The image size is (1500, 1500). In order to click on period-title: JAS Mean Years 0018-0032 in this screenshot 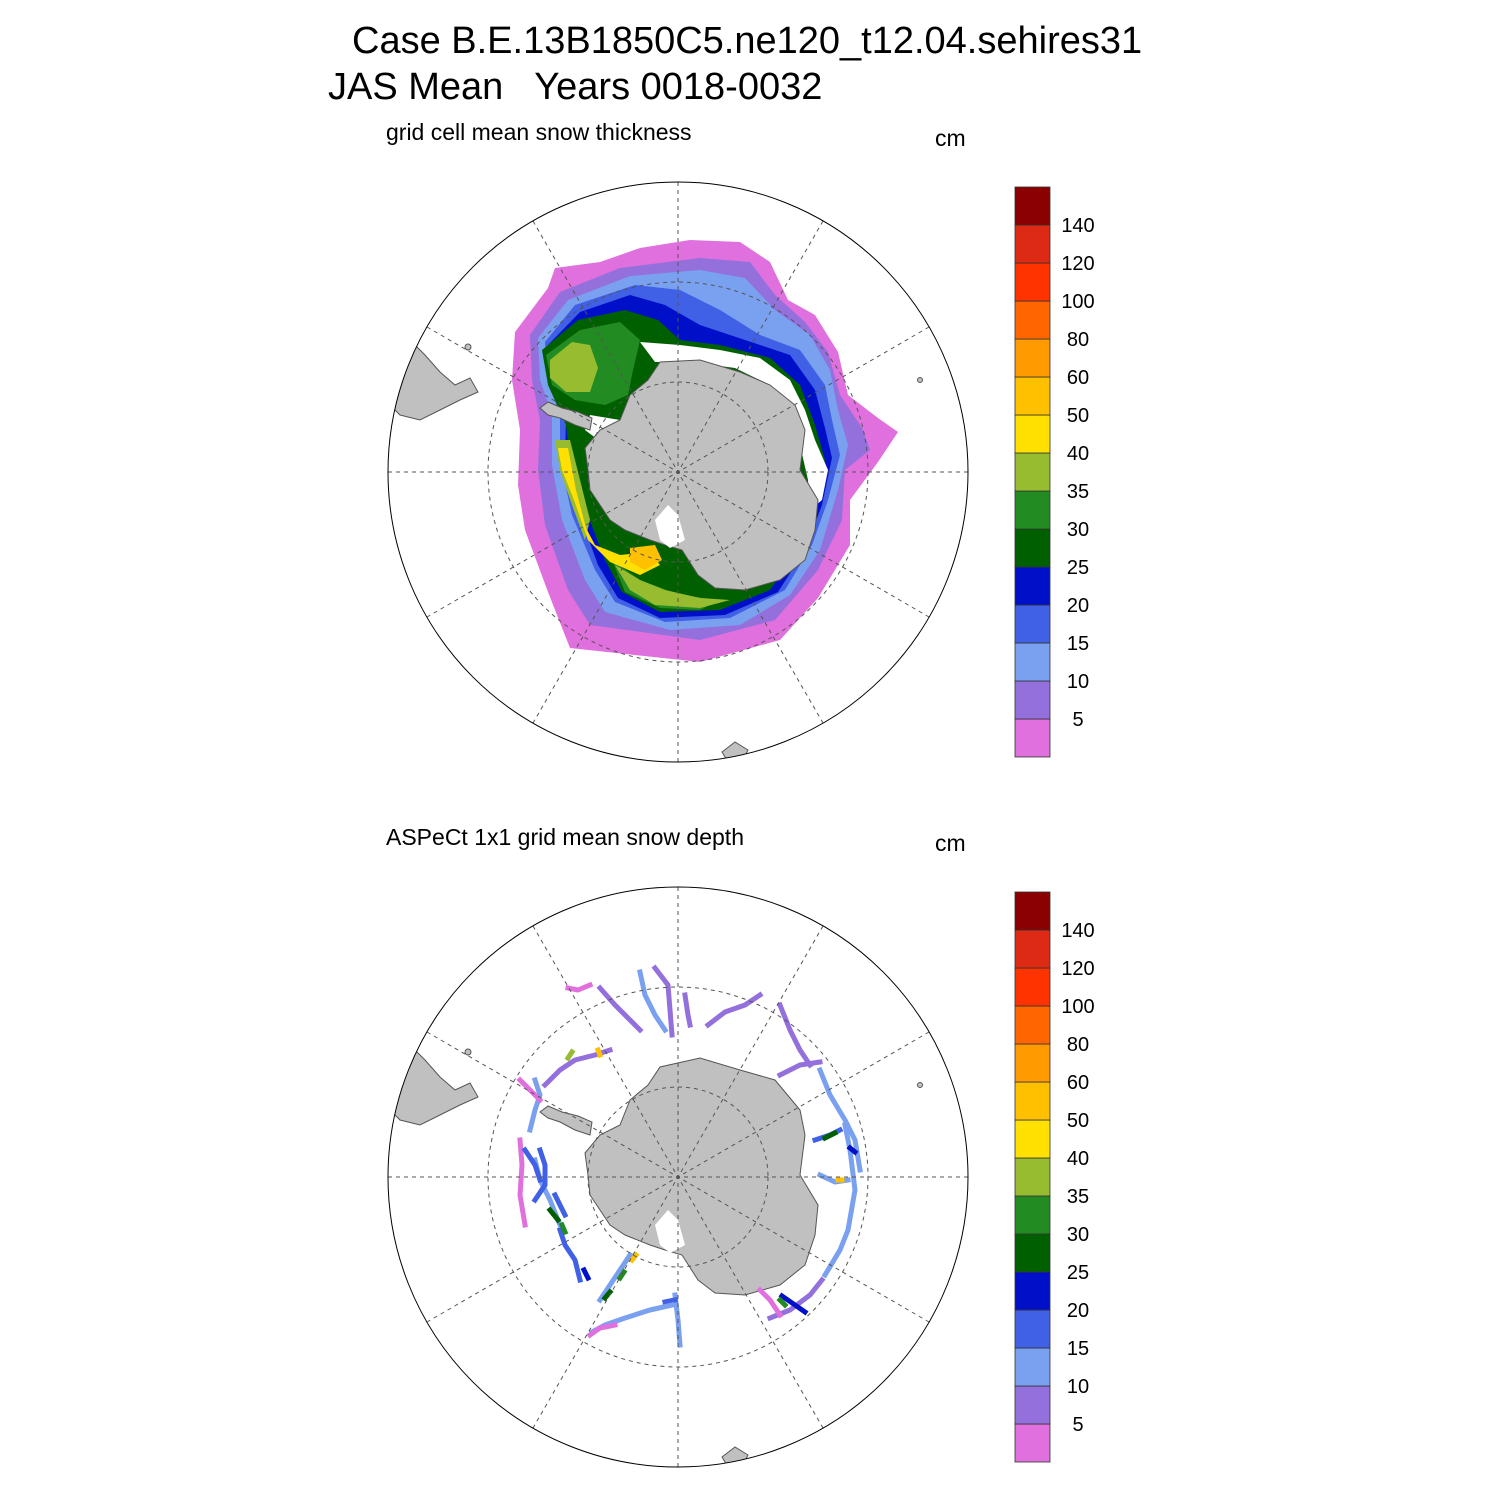, I will do `click(575, 87)`.